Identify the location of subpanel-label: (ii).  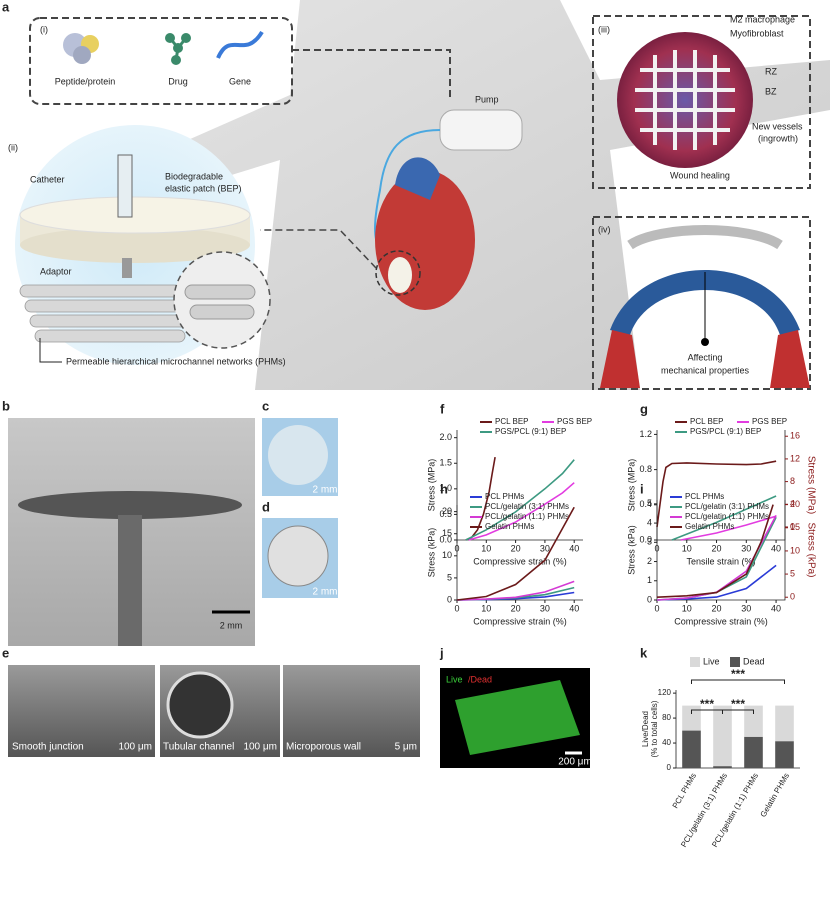
(13, 147).